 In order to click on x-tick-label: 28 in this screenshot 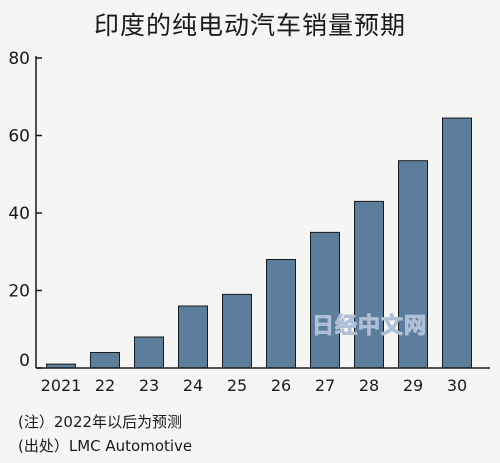, I will do `click(369, 385)`.